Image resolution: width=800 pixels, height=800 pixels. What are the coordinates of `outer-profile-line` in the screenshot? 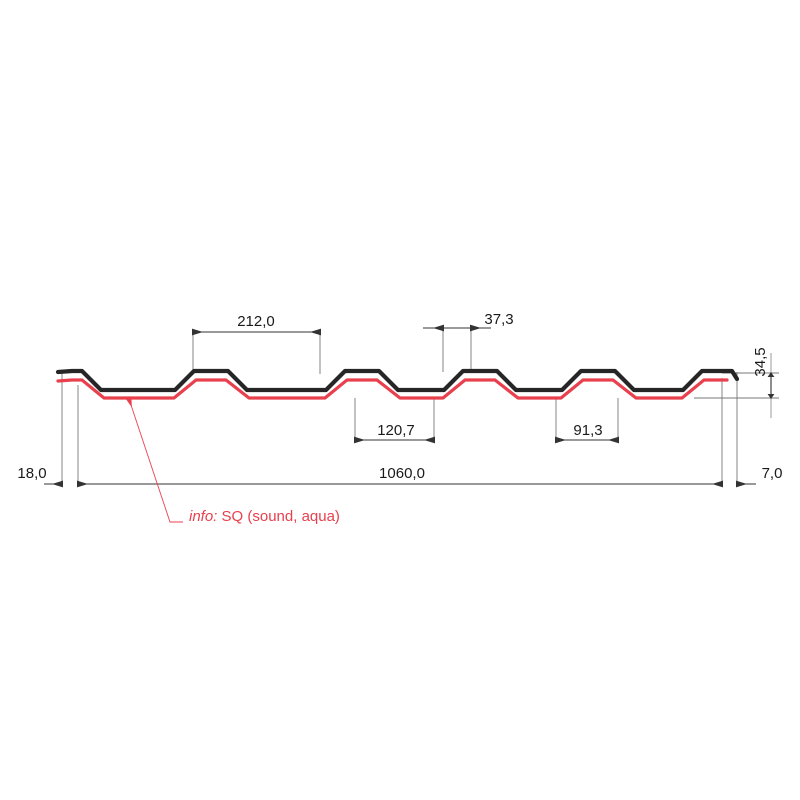 It's located at (397, 380).